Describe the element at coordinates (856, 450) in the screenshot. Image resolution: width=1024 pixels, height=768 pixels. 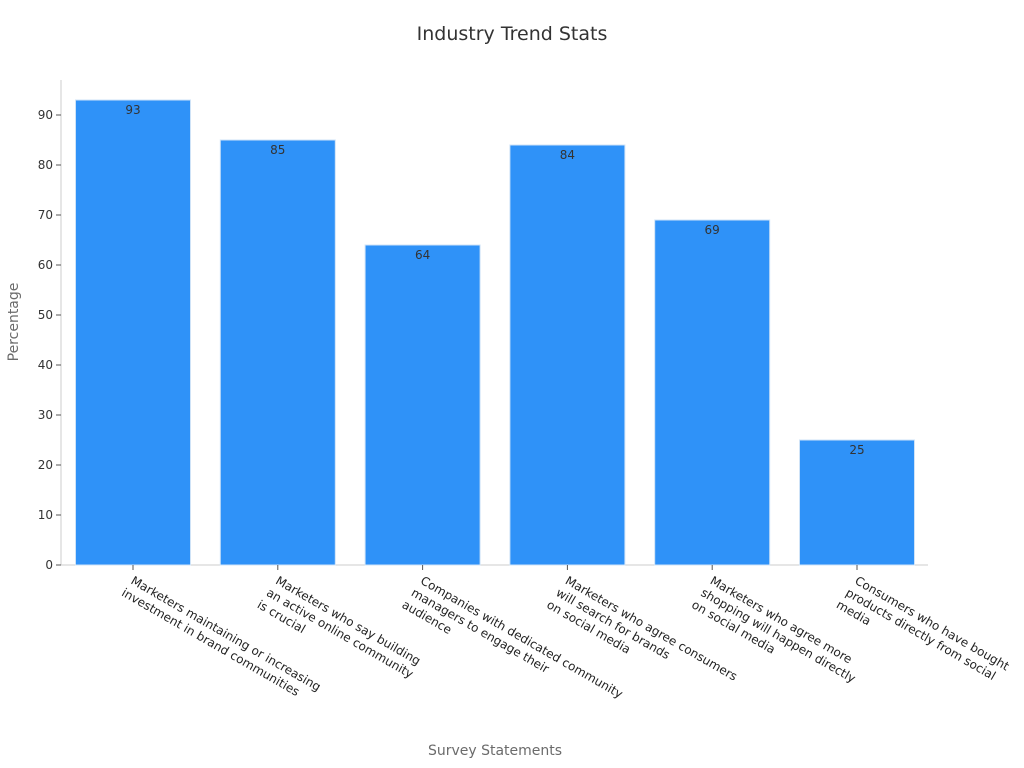
I see `bar-data-label: 25` at that location.